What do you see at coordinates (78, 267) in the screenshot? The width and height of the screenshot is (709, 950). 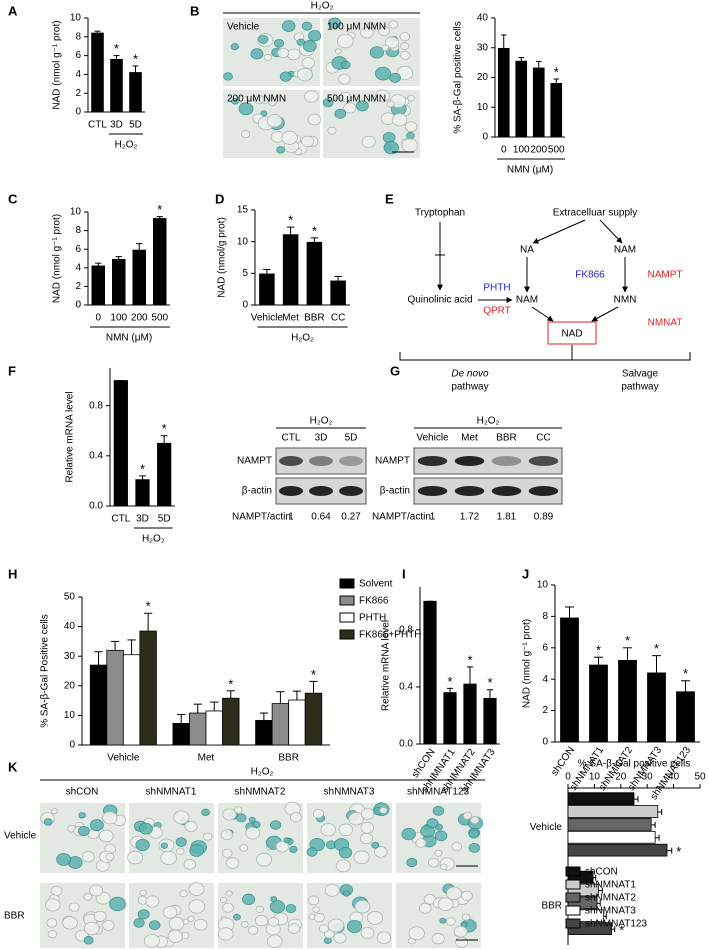 I see `y-tick-label: 4` at bounding box center [78, 267].